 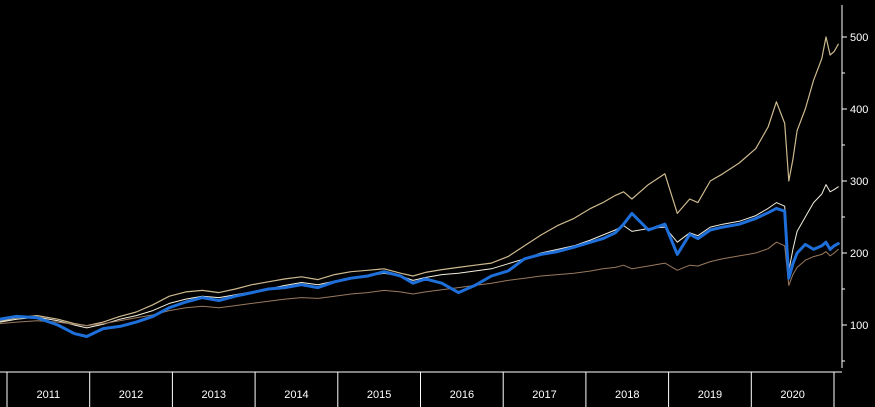 What do you see at coordinates (131, 395) in the screenshot?
I see `x-tick-label: 2012` at bounding box center [131, 395].